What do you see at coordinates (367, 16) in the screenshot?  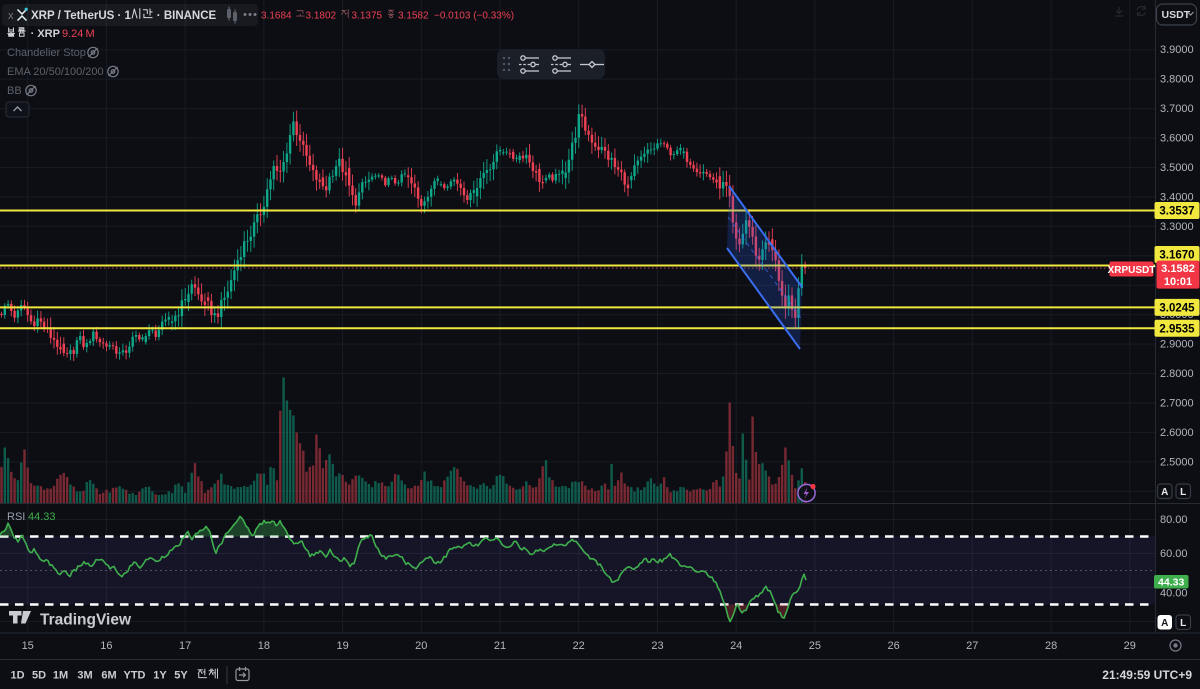 I see `svg-text: 3.1375` at bounding box center [367, 16].